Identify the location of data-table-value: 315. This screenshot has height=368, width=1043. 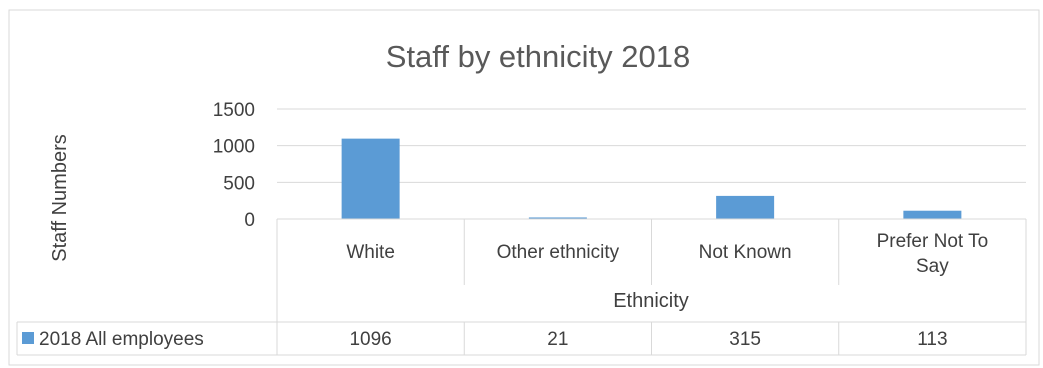
(745, 339).